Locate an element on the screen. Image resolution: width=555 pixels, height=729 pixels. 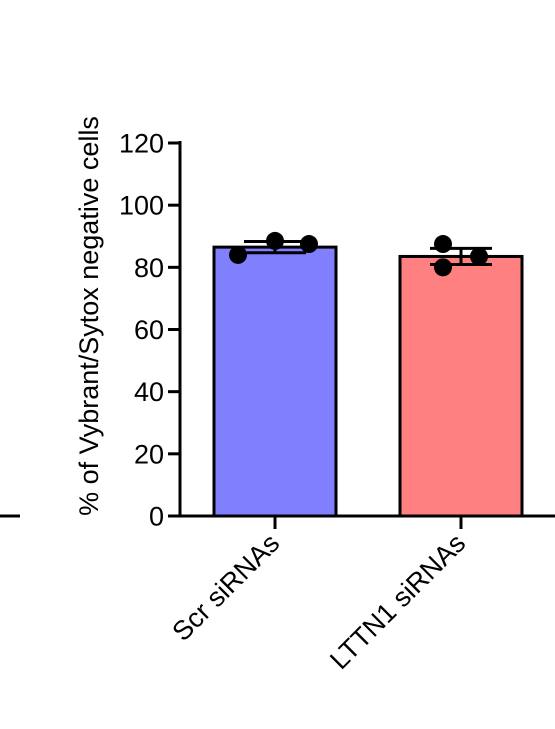
x-category-label: Scr siRNAs is located at coordinates (225, 587).